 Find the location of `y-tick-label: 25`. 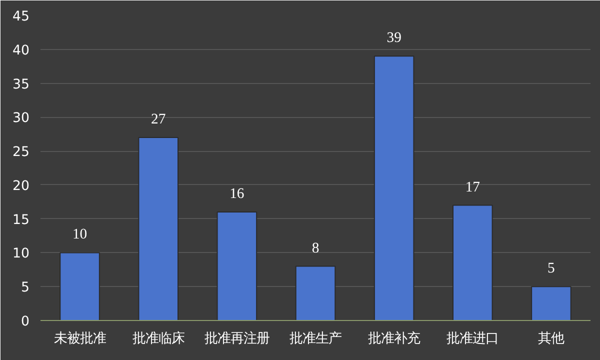

y-tick-label: 25 is located at coordinates (21, 152).